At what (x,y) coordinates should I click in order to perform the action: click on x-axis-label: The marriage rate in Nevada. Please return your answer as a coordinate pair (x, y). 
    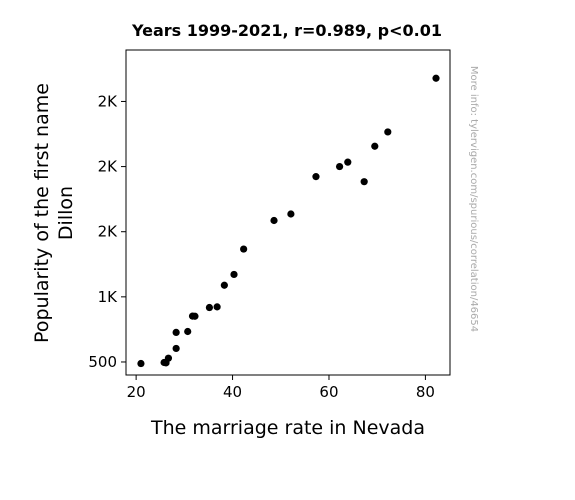
    Looking at the image, I should click on (287, 428).